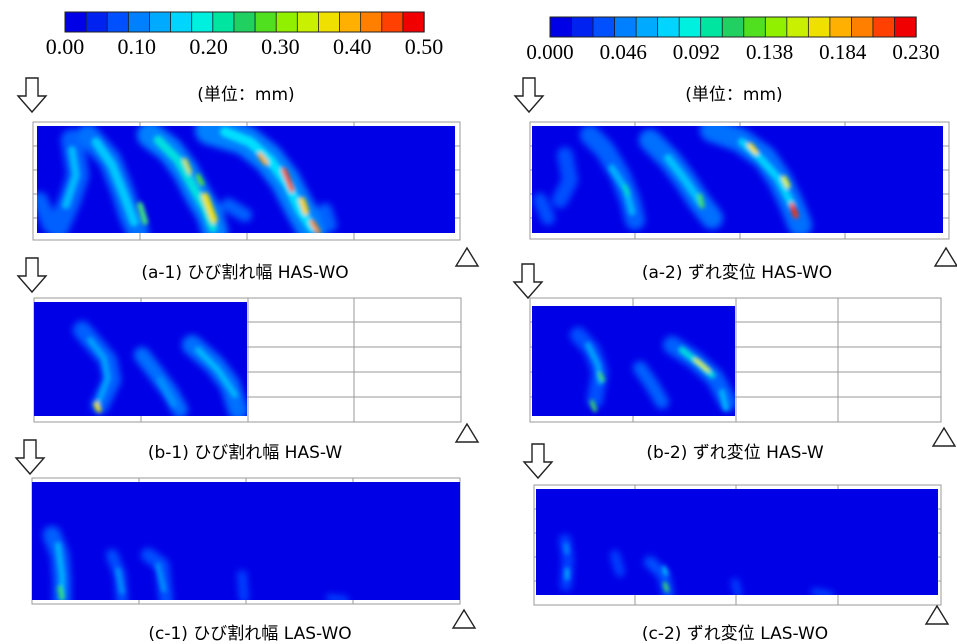 This screenshot has width=957, height=644. Describe the element at coordinates (249, 634) in the screenshot. I see `panel-caption: (c-1) ひび割れ幅 LAS-WO` at that location.